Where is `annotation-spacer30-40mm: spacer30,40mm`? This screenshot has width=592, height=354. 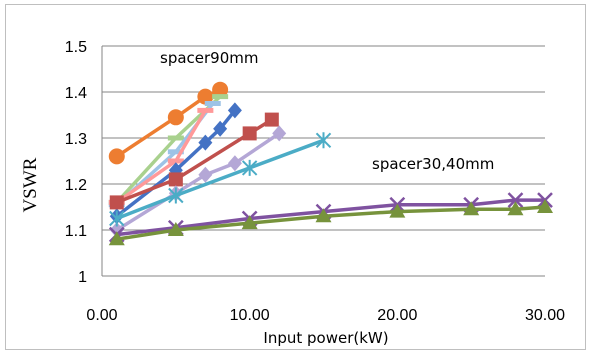
annotation-spacer30-40mm: spacer30,40mm is located at coordinates (433, 164).